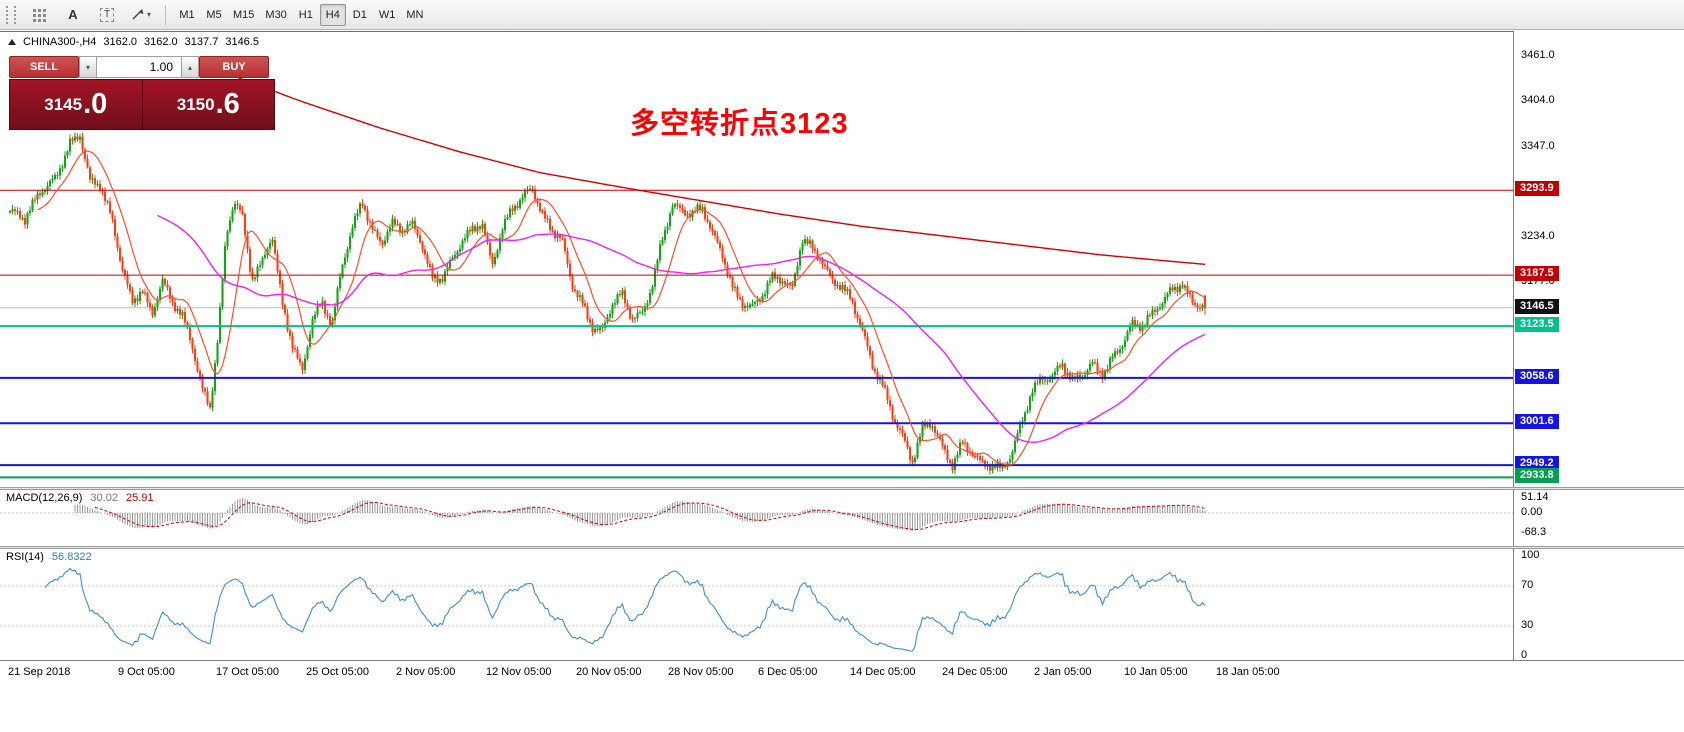 The image size is (1684, 732). Describe the element at coordinates (426, 672) in the screenshot. I see `time-axis-label: 2 Nov 05:00` at that location.